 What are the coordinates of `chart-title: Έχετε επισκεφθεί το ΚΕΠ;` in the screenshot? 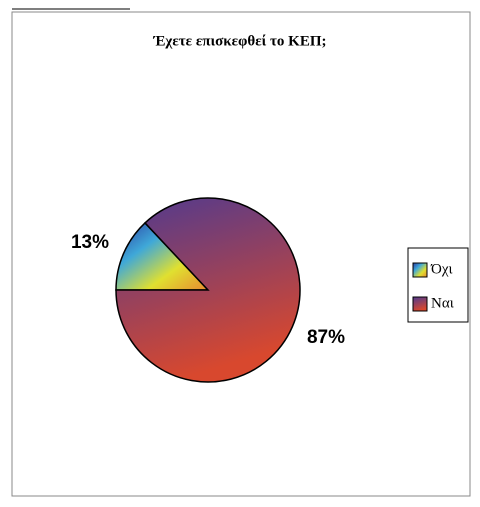 It's located at (239, 41).